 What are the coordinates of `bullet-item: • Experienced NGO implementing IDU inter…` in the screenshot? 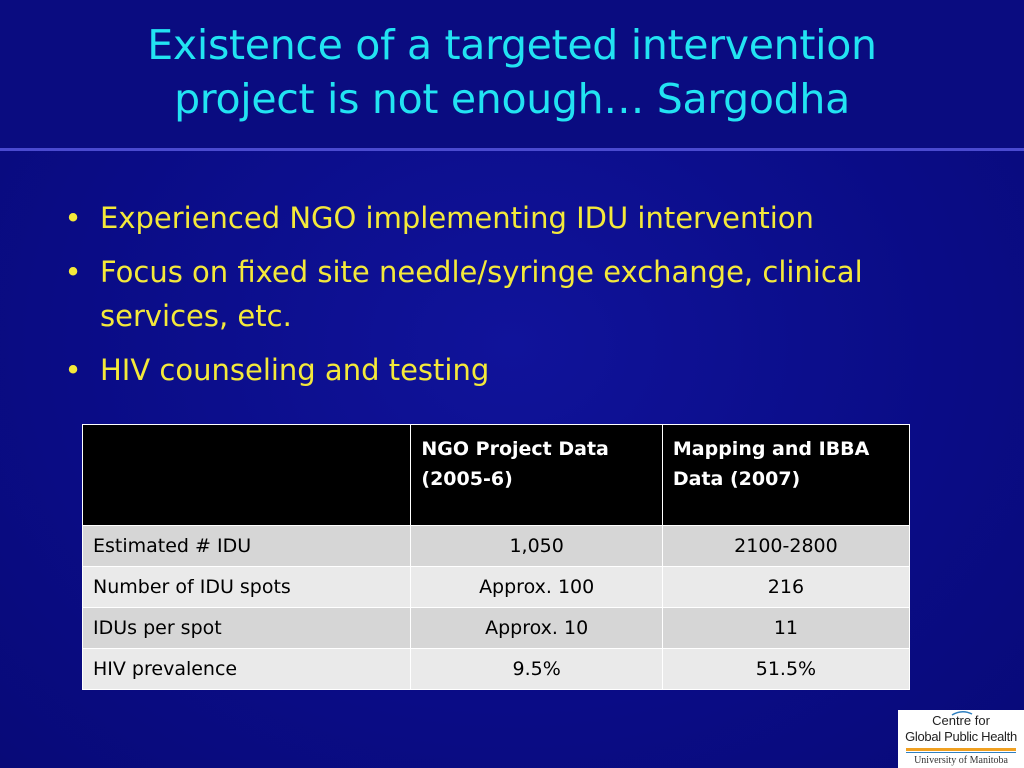 It's located at (527, 218).